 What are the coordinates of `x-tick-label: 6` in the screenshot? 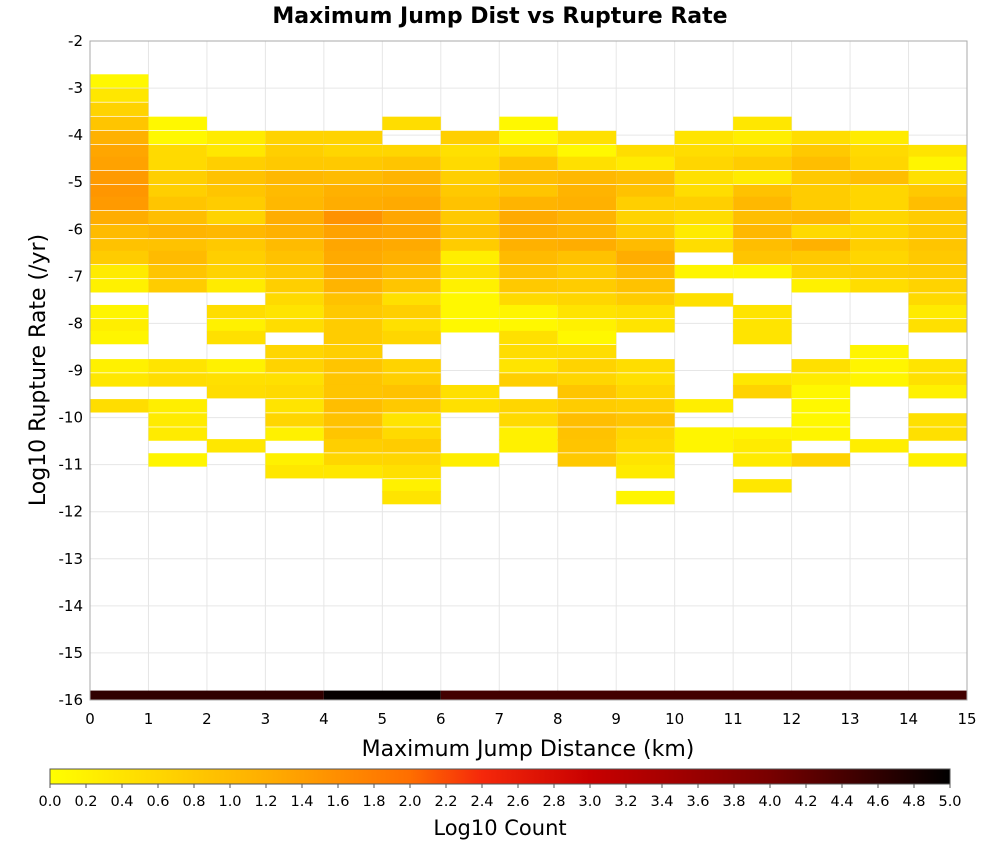 It's located at (441, 719).